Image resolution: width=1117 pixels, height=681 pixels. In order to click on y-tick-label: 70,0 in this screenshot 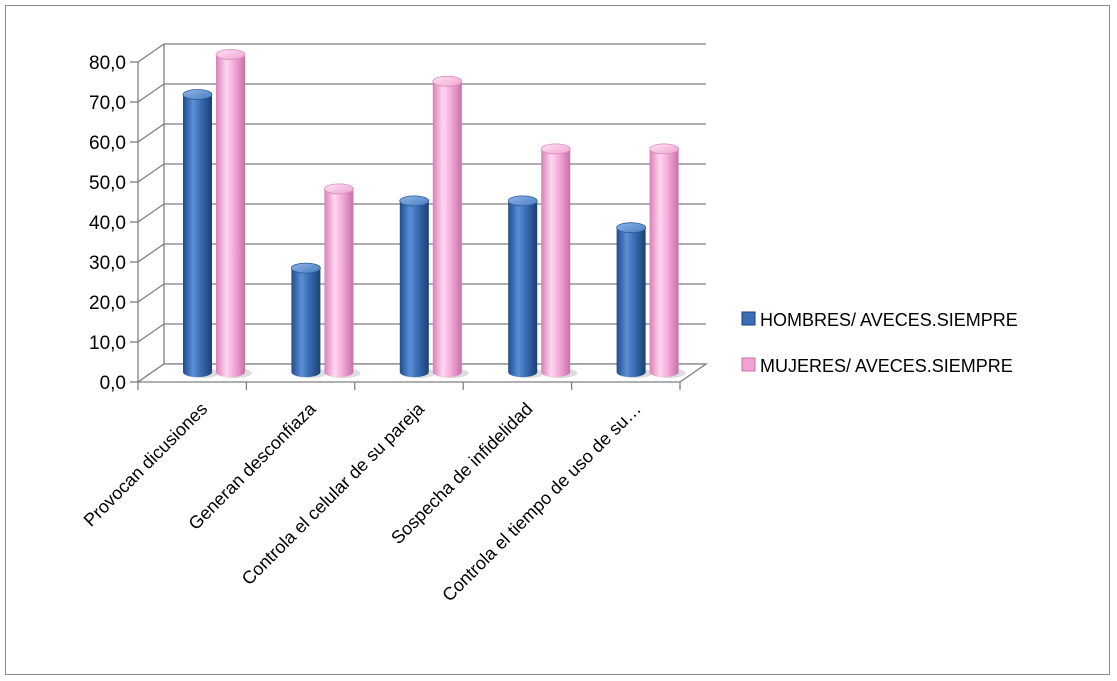, I will do `click(107, 103)`.